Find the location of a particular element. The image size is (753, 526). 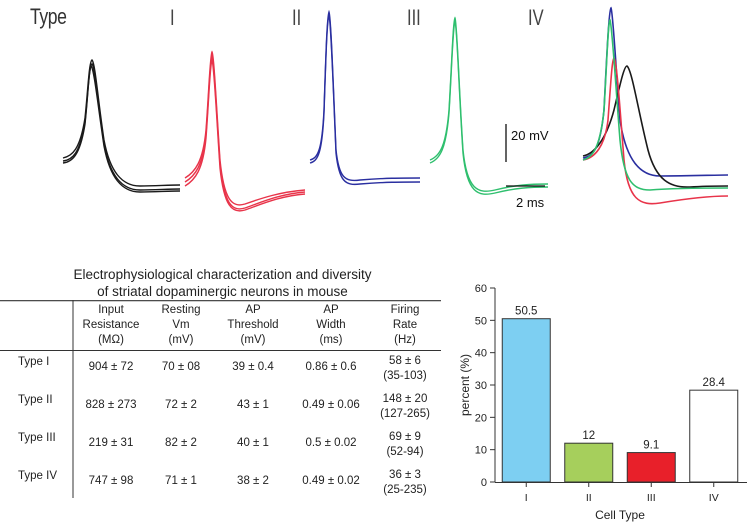

cell-input-resistance: 828 ± 273 is located at coordinates (111, 405).